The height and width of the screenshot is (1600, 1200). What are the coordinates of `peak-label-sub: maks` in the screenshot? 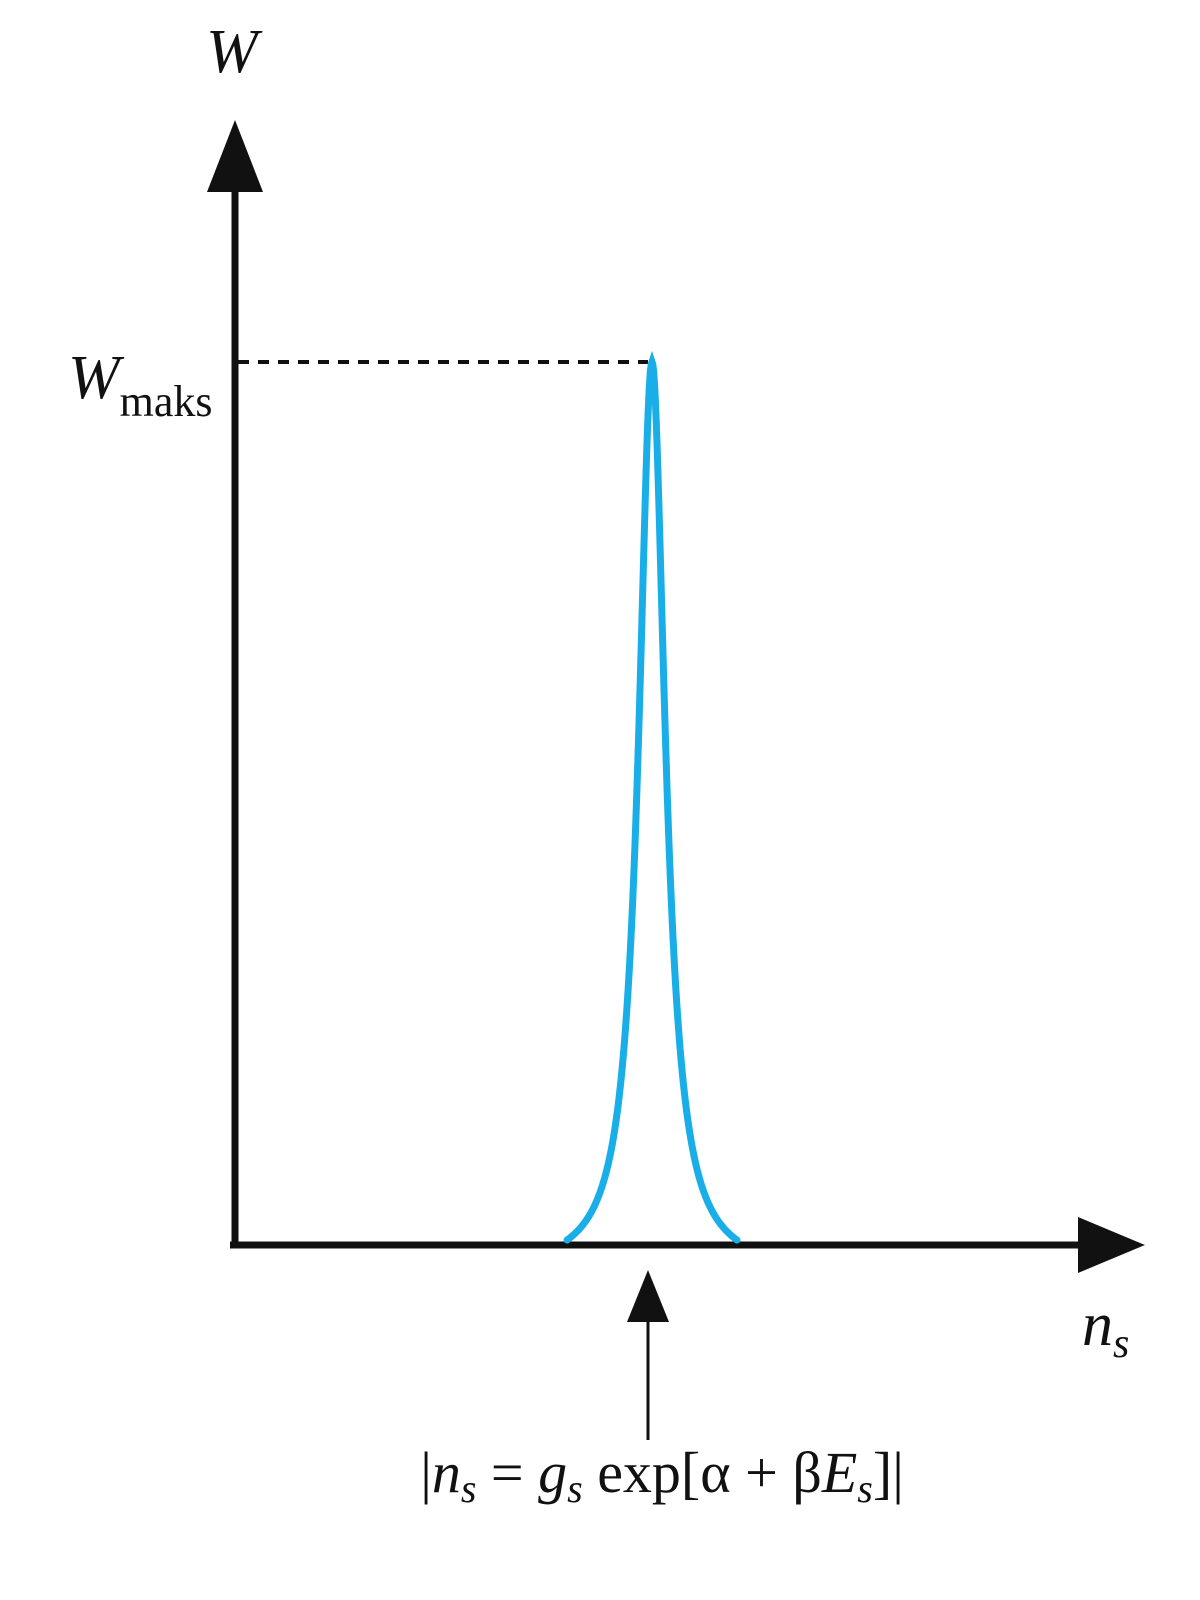 It's located at (166, 401).